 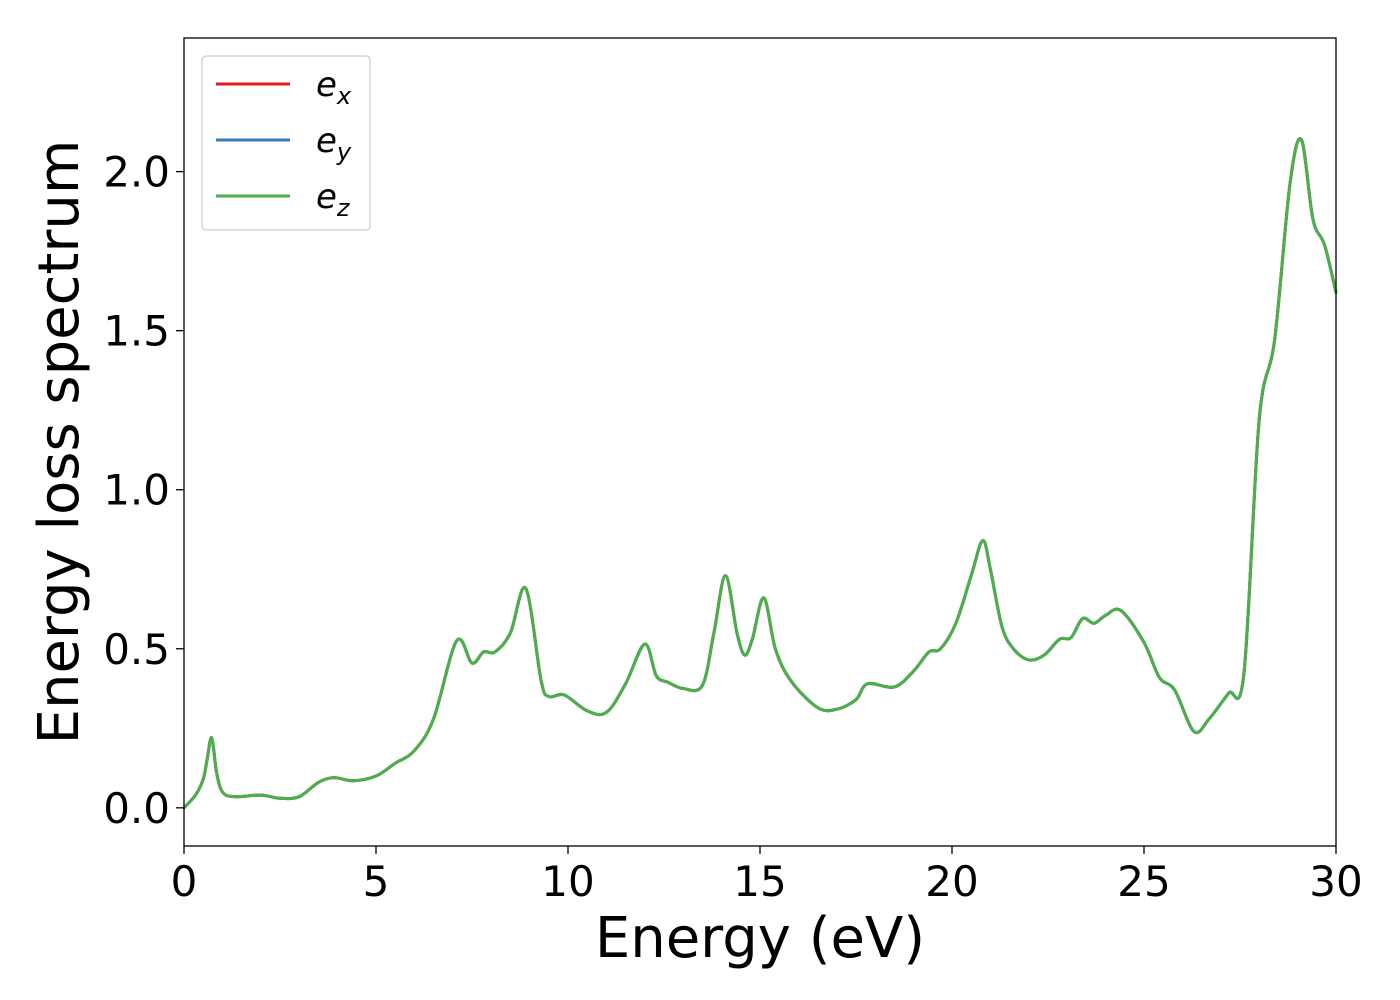 What do you see at coordinates (567, 881) in the screenshot?
I see `x-tick-label: 10` at bounding box center [567, 881].